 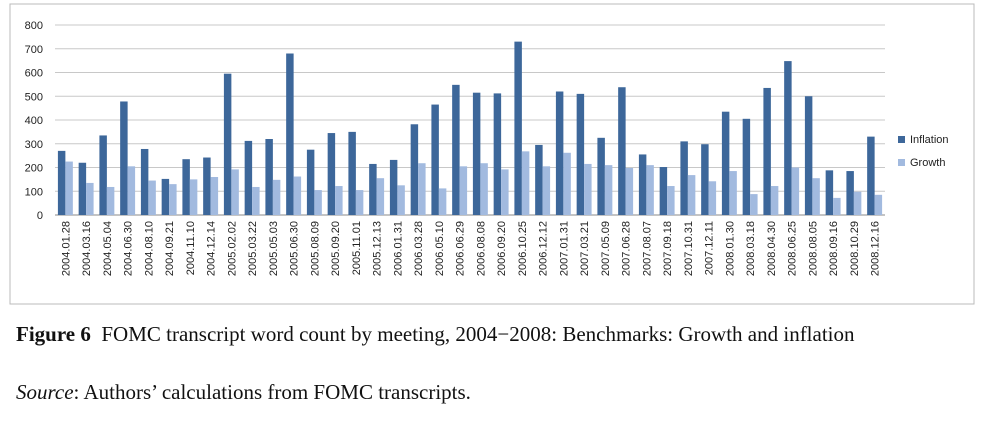 I want to click on x-tick-label: 2008.08.05, so click(x=813, y=248).